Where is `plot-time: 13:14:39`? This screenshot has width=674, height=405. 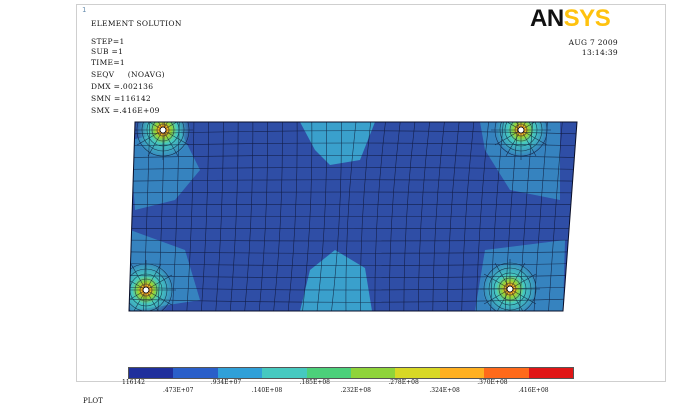
plot-time: 13:14:39 is located at coordinates (599, 52).